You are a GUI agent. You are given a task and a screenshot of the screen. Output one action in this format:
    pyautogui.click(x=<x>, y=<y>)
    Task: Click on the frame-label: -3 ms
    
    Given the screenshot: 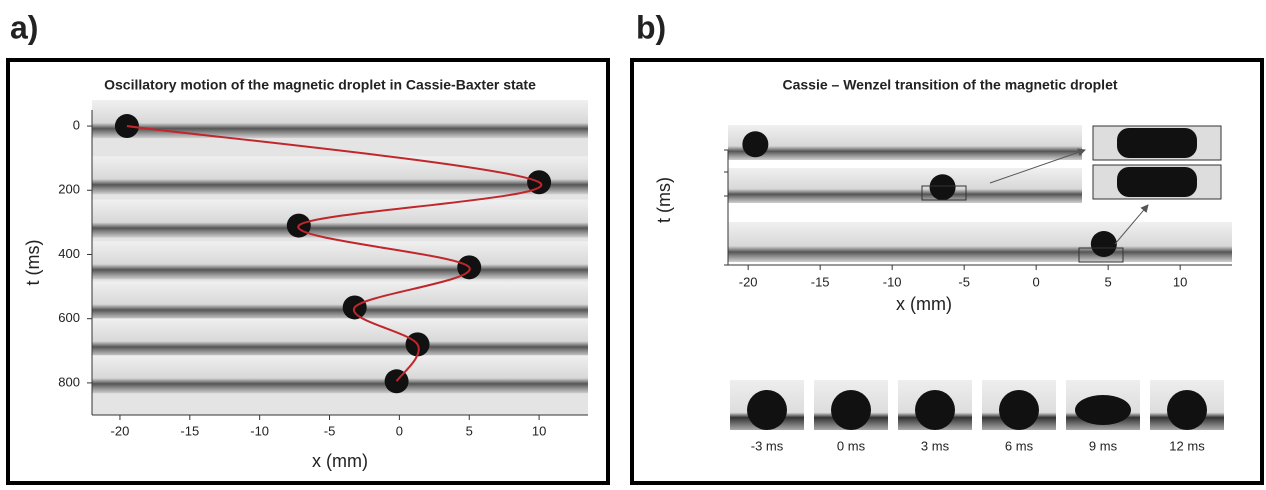 What is the action you would take?
    pyautogui.click(x=767, y=445)
    